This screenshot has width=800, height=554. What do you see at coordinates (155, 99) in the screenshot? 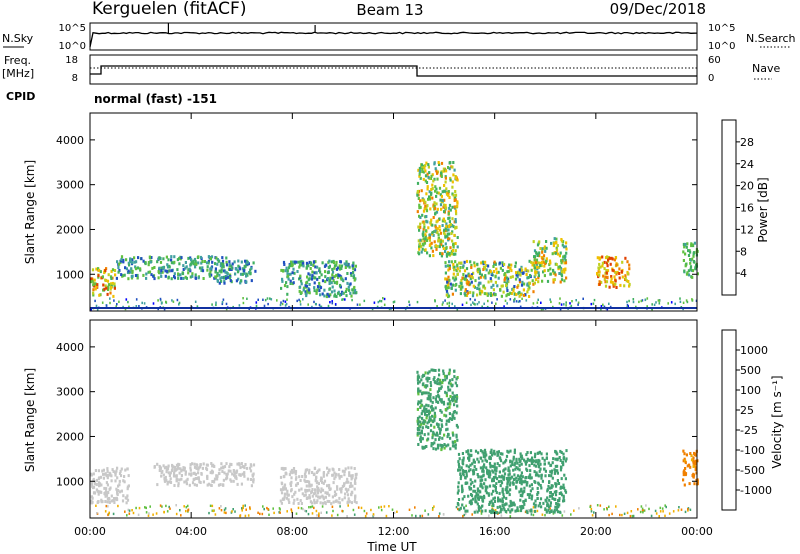
I see `cpid-value: normal (fast) -151` at bounding box center [155, 99].